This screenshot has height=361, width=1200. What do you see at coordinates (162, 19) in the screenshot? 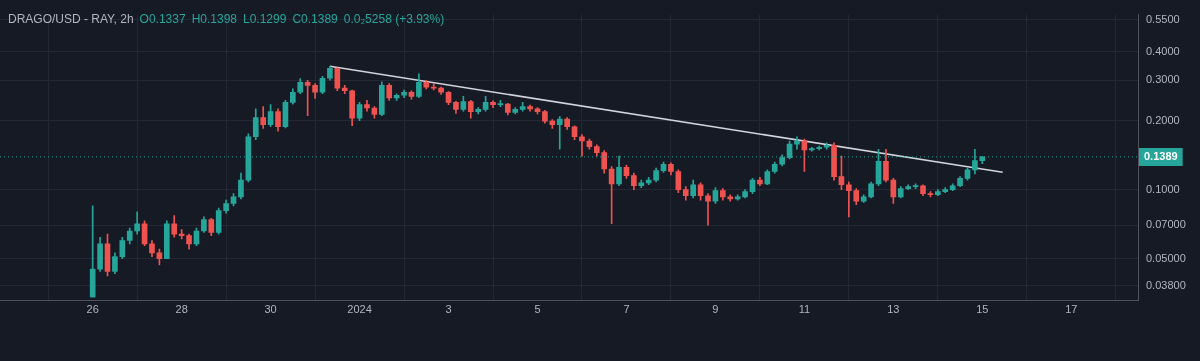
I see `annotation: O0.1337` at bounding box center [162, 19].